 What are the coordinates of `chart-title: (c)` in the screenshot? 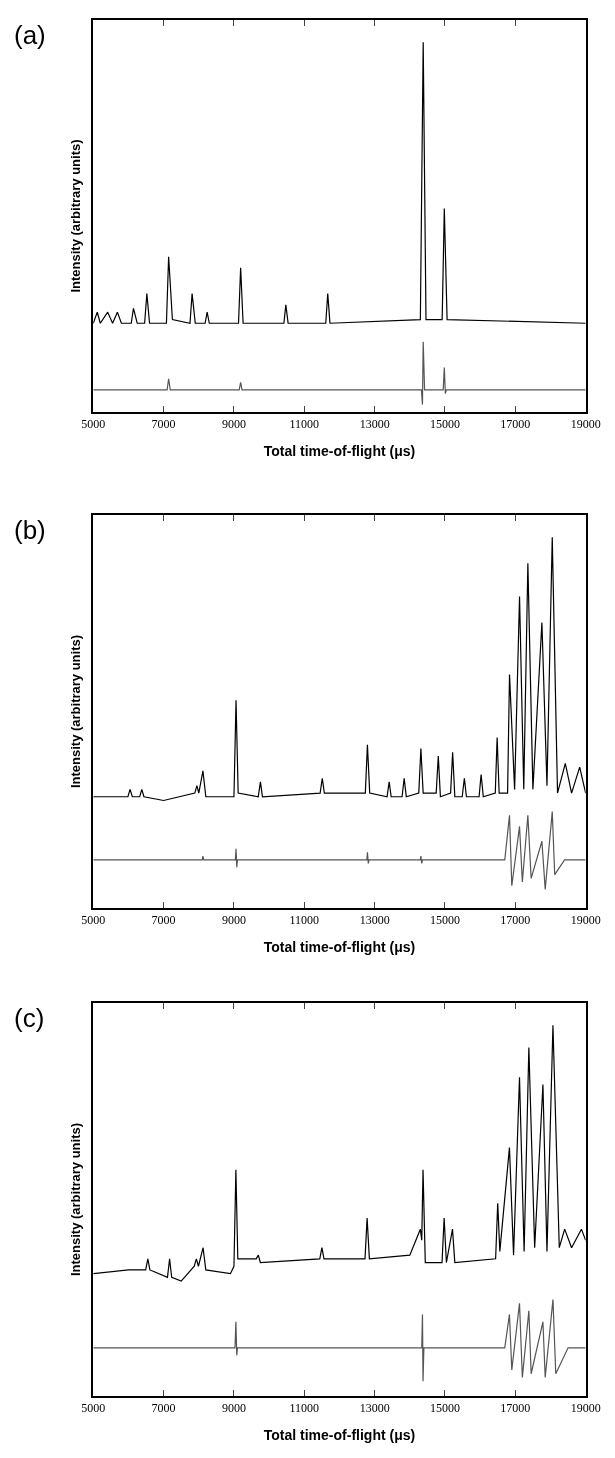 It's located at (29, 1018).